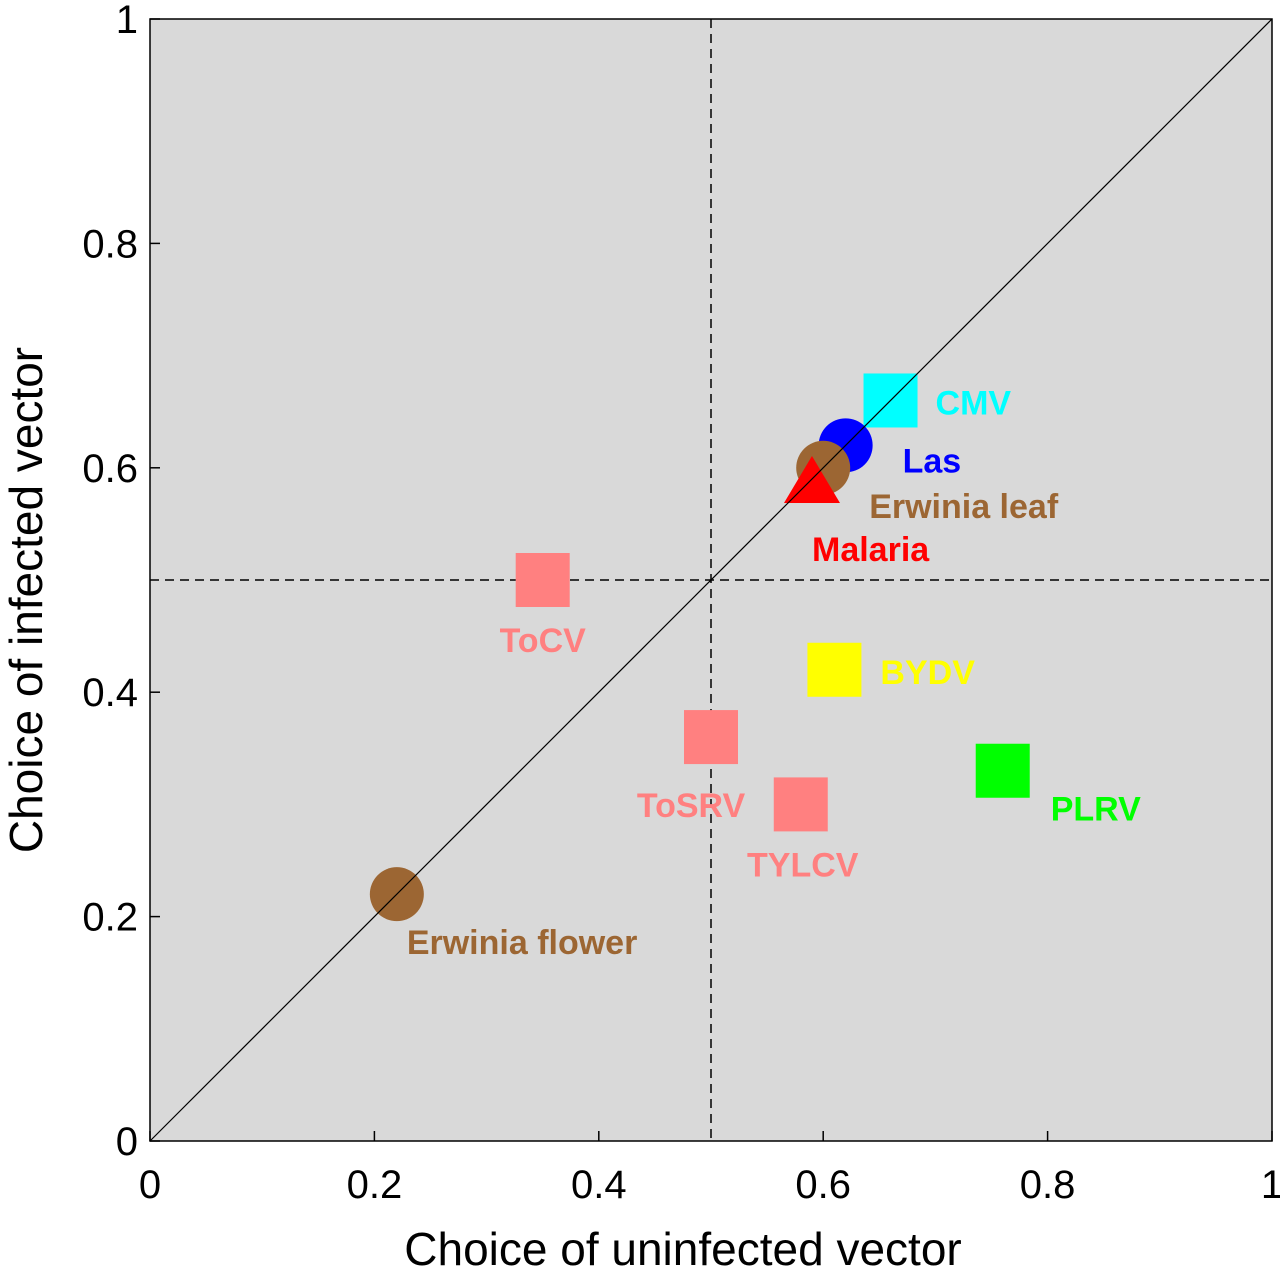  Describe the element at coordinates (682, 1248) in the screenshot. I see `x-axis-label: Choice of uninfected vector` at that location.